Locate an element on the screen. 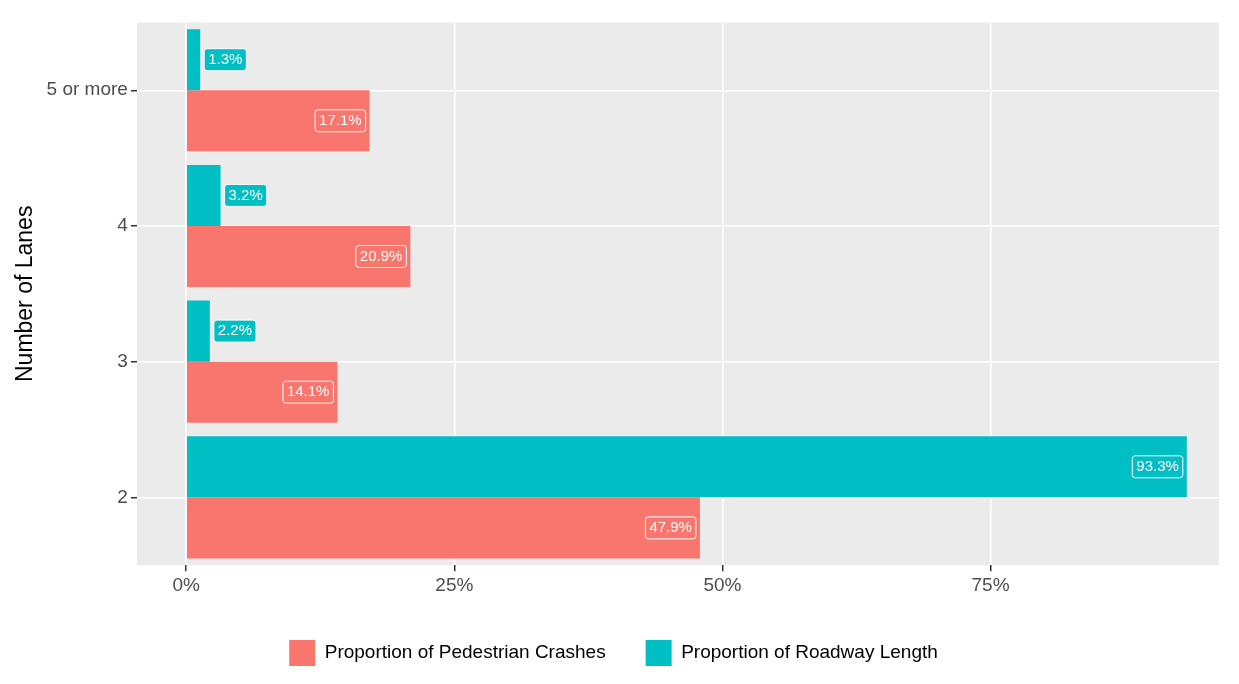  legend-label: Proportion of Pedestrian Crashes is located at coordinates (465, 652).